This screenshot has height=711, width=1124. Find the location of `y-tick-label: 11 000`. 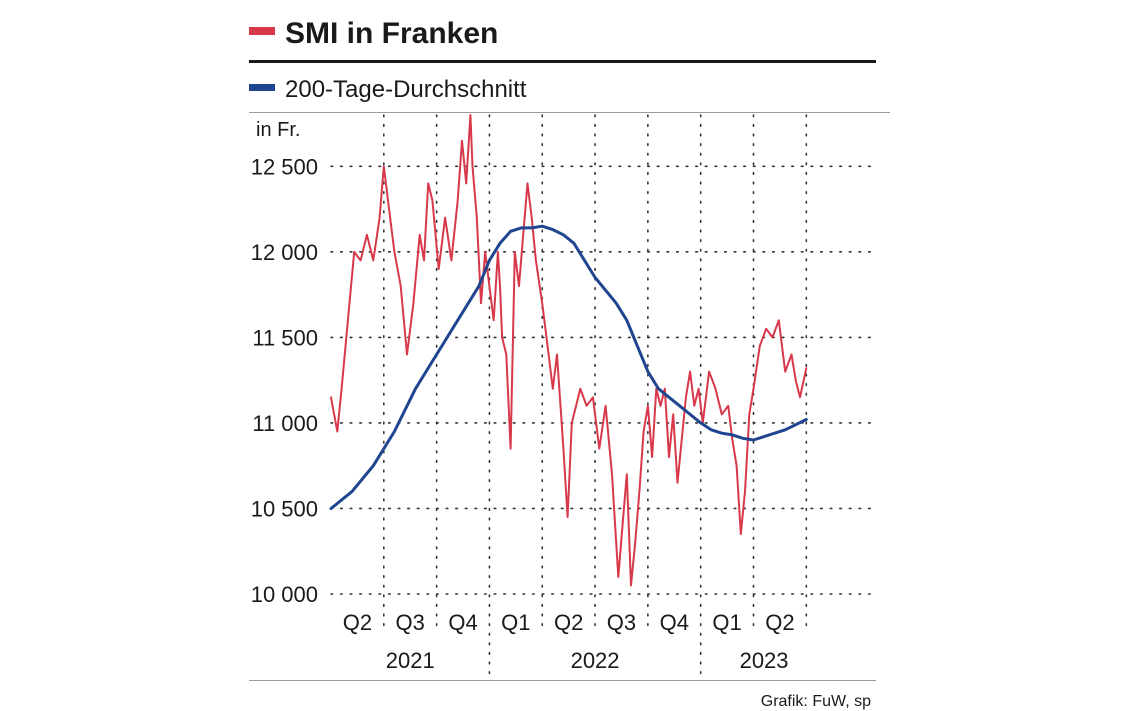

y-tick-label: 11 000 is located at coordinates (285, 423).